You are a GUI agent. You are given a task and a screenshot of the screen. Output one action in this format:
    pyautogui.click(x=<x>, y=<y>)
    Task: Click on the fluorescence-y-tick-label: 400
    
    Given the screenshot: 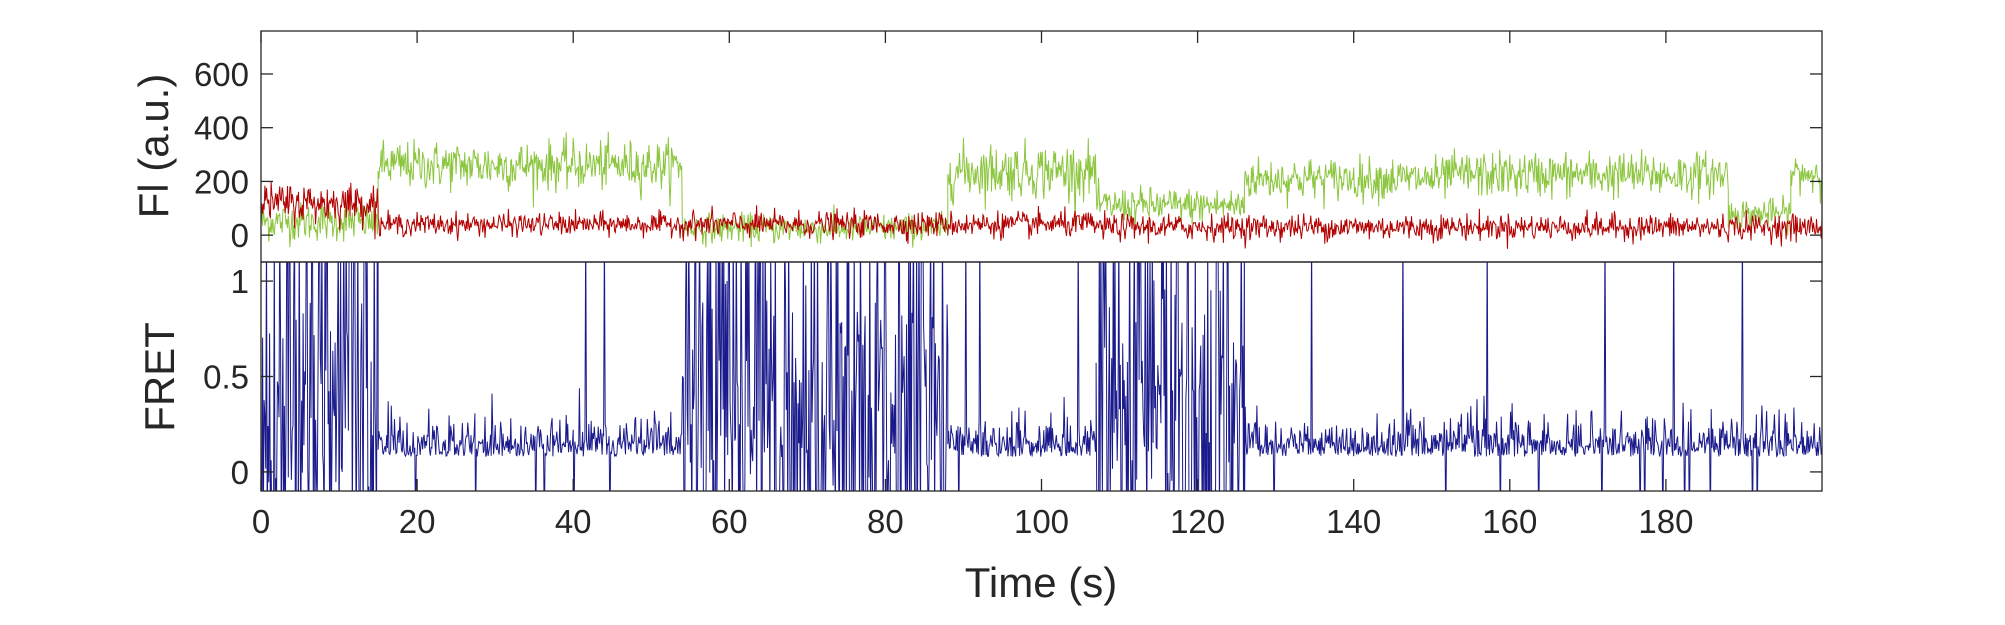 What is the action you would take?
    pyautogui.click(x=221, y=128)
    